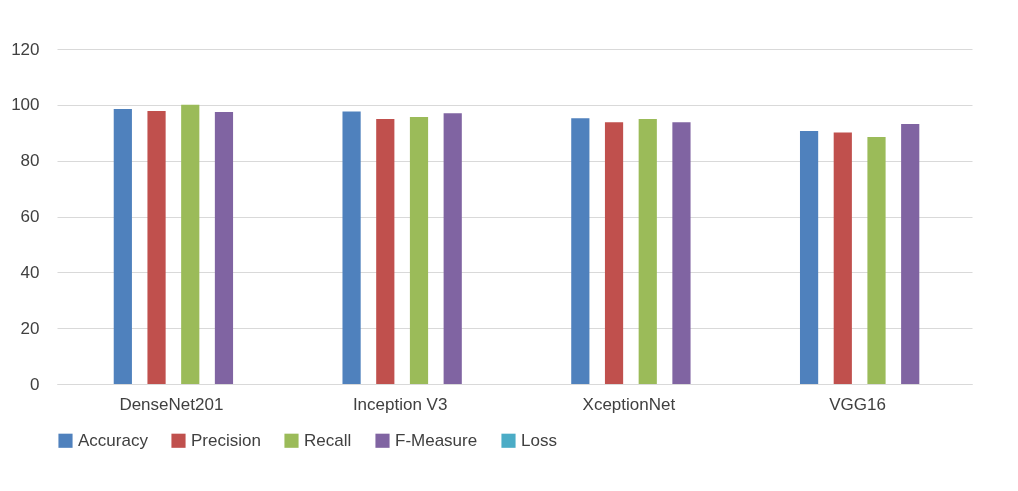 This screenshot has height=491, width=1018. What do you see at coordinates (629, 404) in the screenshot?
I see `x-tick-label: XceptionNet` at bounding box center [629, 404].